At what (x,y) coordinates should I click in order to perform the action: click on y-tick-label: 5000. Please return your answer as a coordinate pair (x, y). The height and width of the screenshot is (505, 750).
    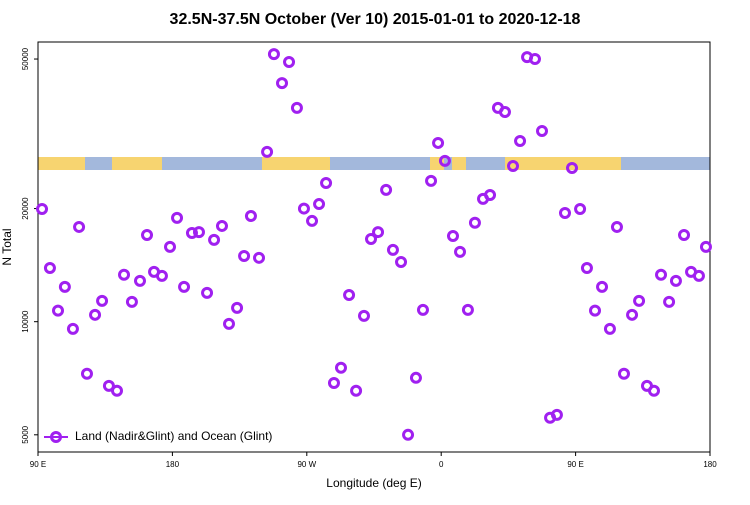
    Looking at the image, I should click on (25, 434).